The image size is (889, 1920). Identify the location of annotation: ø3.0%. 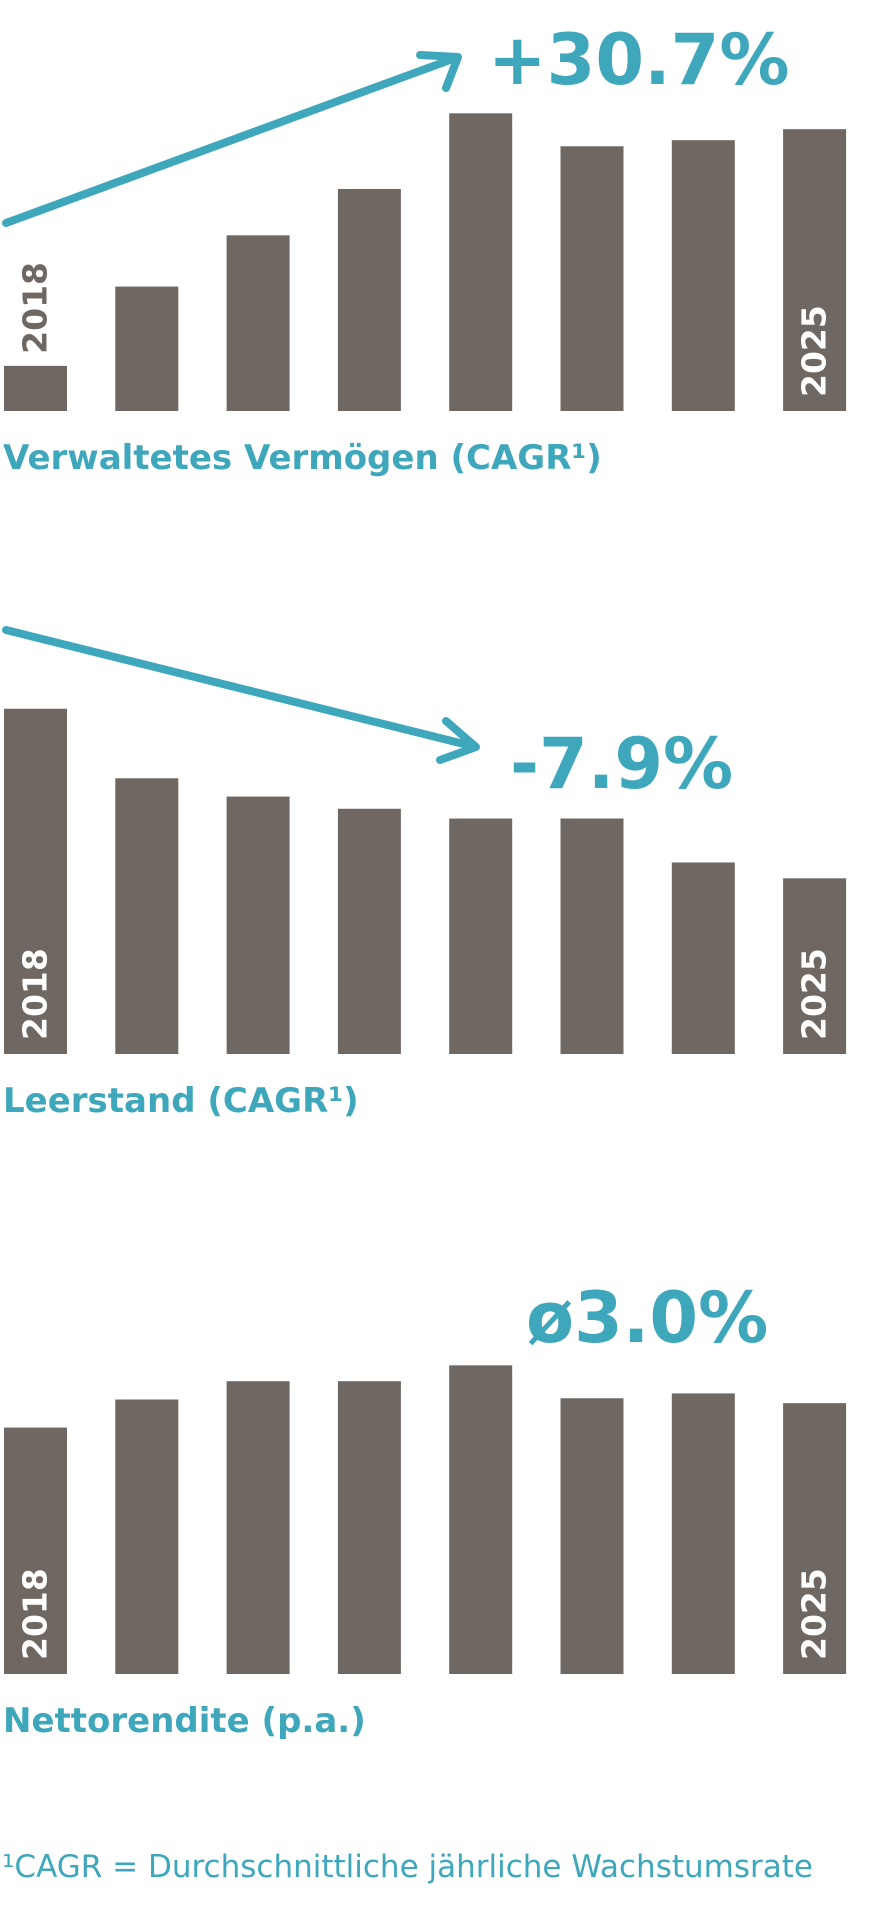
(647, 1318).